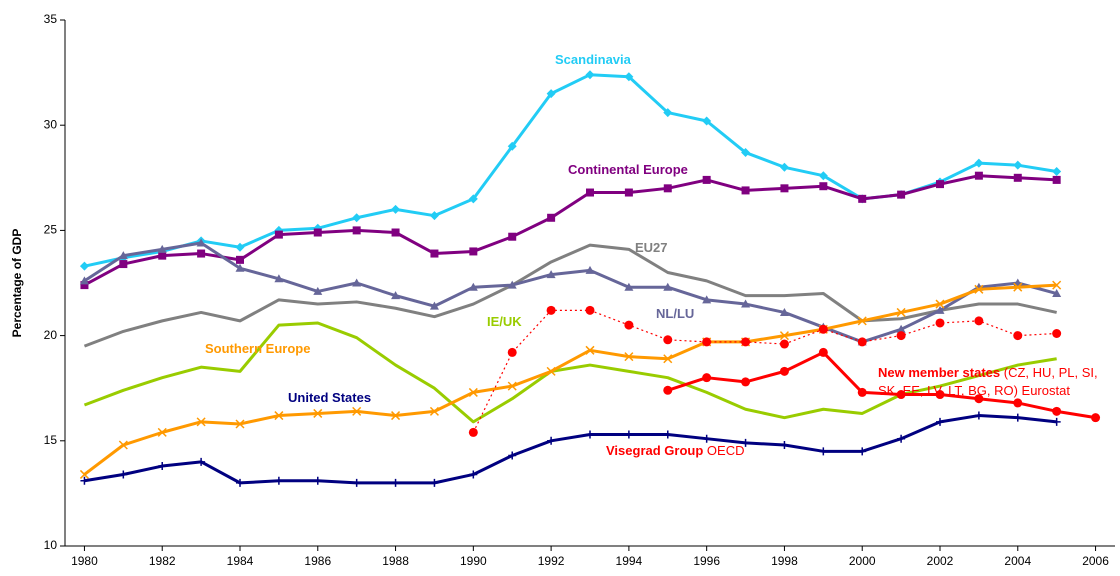  What do you see at coordinates (939, 372) in the screenshot?
I see `series-name: New member states` at bounding box center [939, 372].